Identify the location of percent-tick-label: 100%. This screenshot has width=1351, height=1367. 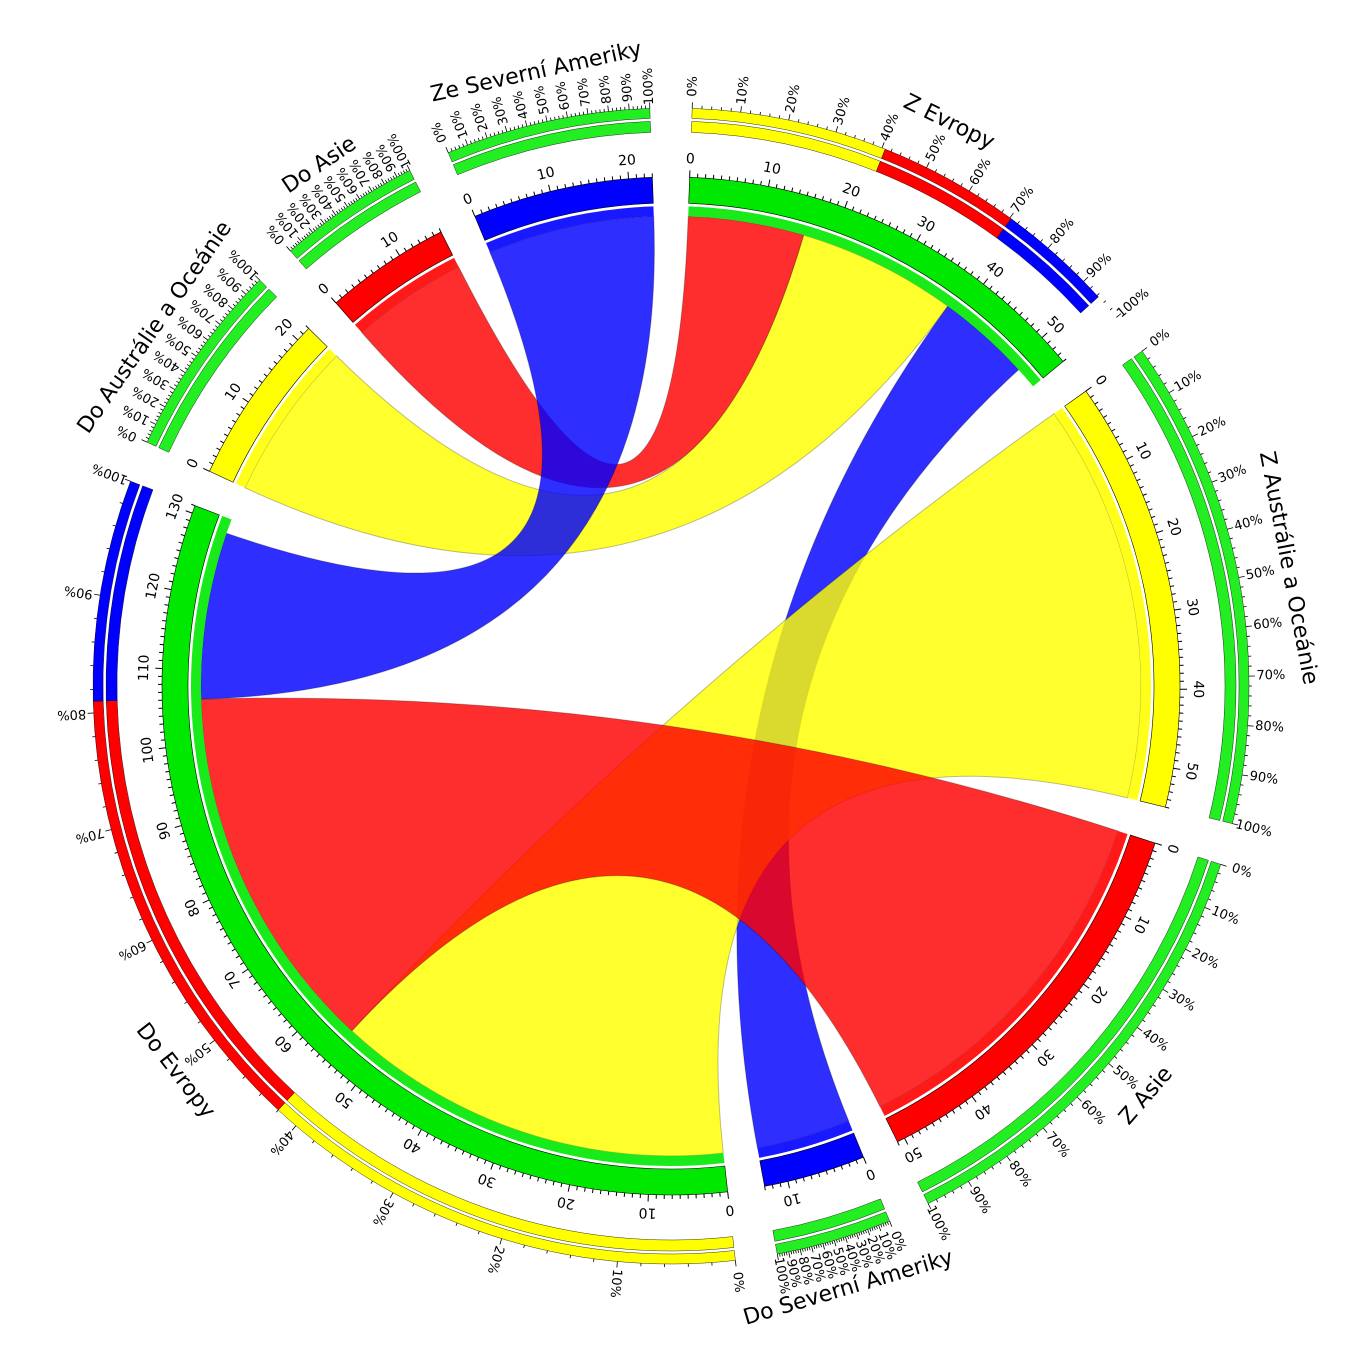
(1133, 303).